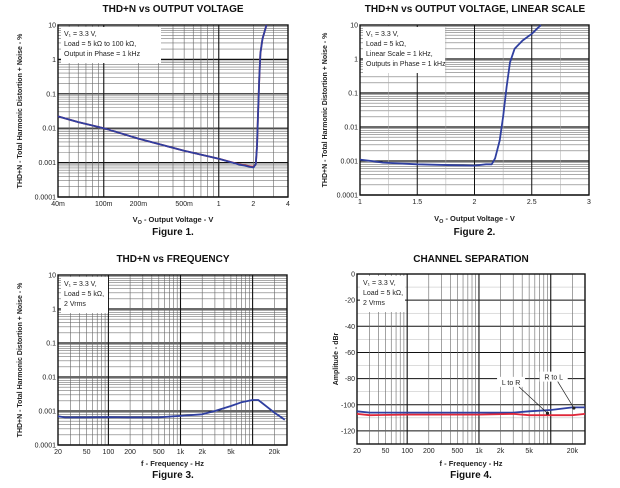  What do you see at coordinates (231, 452) in the screenshot?
I see `x-tick-label: 5k` at bounding box center [231, 452].